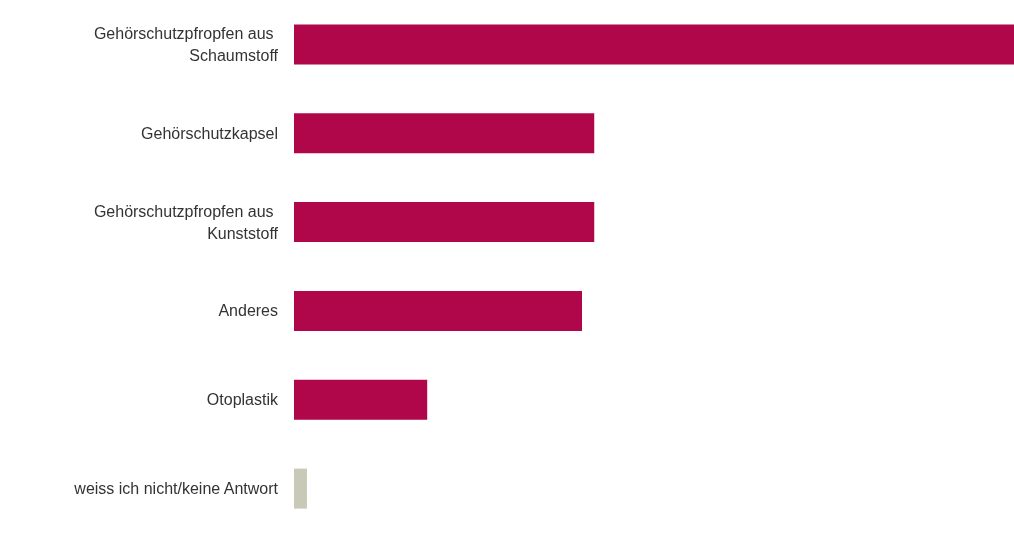 The image size is (1014, 533). I want to click on y-tick-label: weiss ich nicht/keine Antwort, so click(176, 489).